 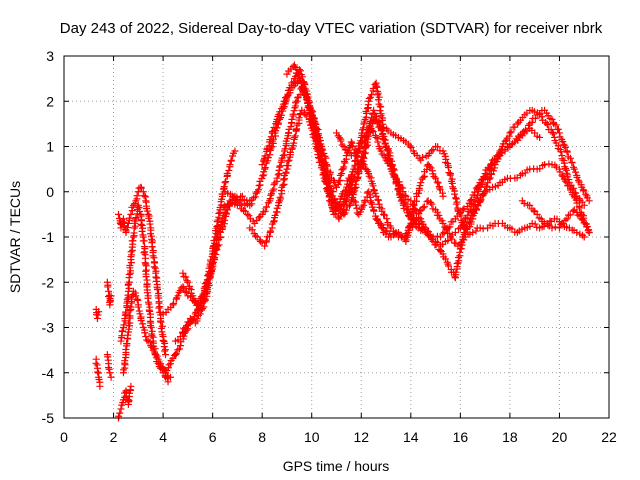 I want to click on x-tick-label: 14, so click(x=411, y=437).